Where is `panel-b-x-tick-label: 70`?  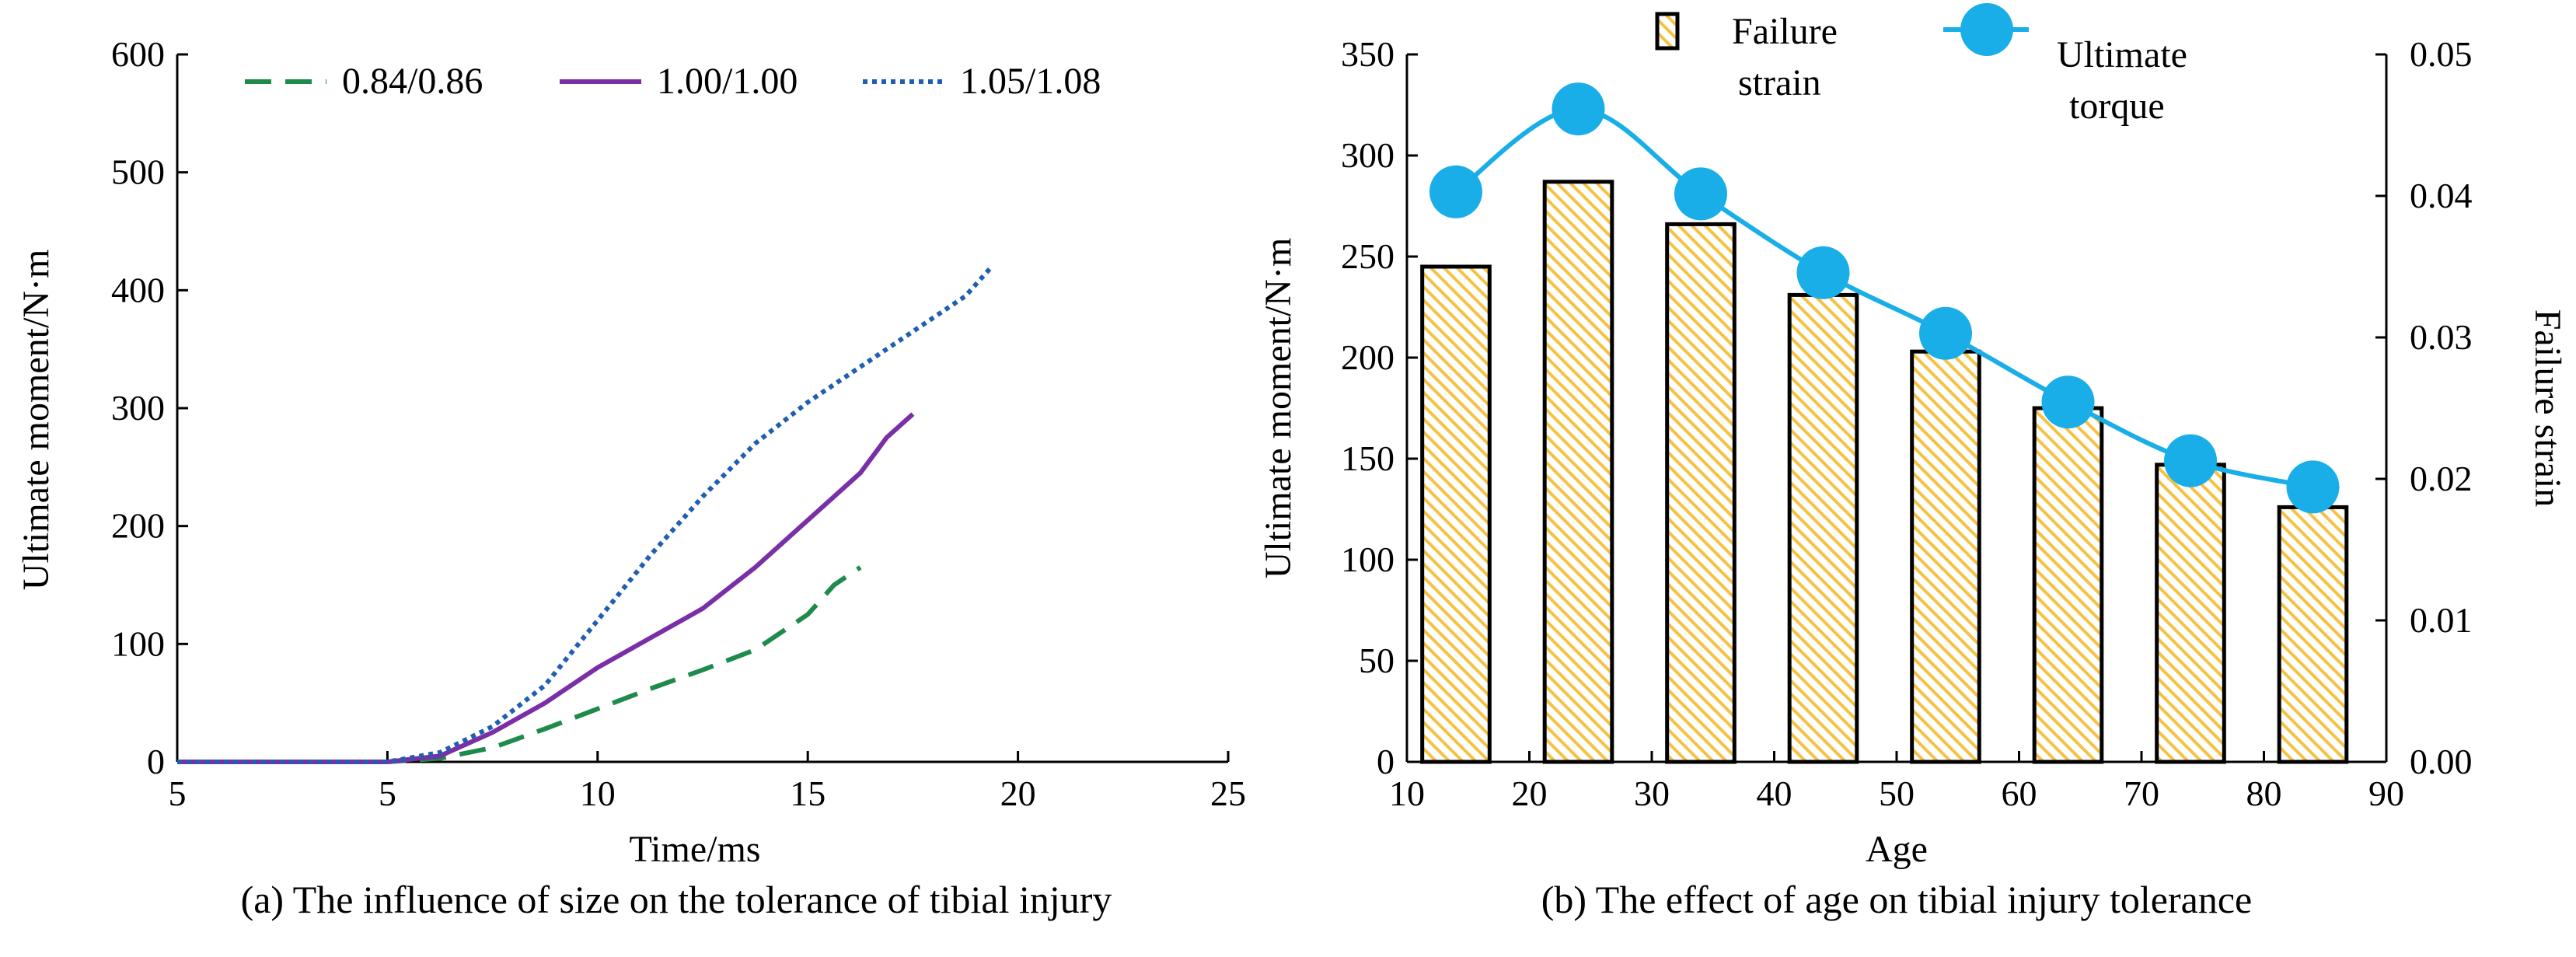 panel-b-x-tick-label: 70 is located at coordinates (2141, 793).